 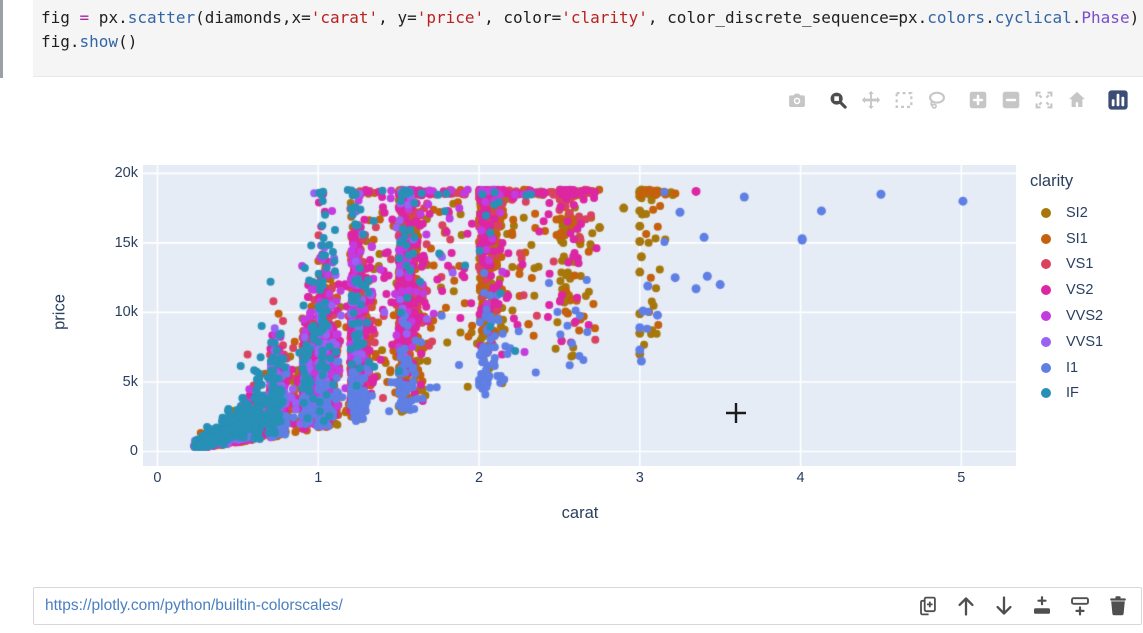 I want to click on insert-cell-above-icon, so click(x=1042, y=606).